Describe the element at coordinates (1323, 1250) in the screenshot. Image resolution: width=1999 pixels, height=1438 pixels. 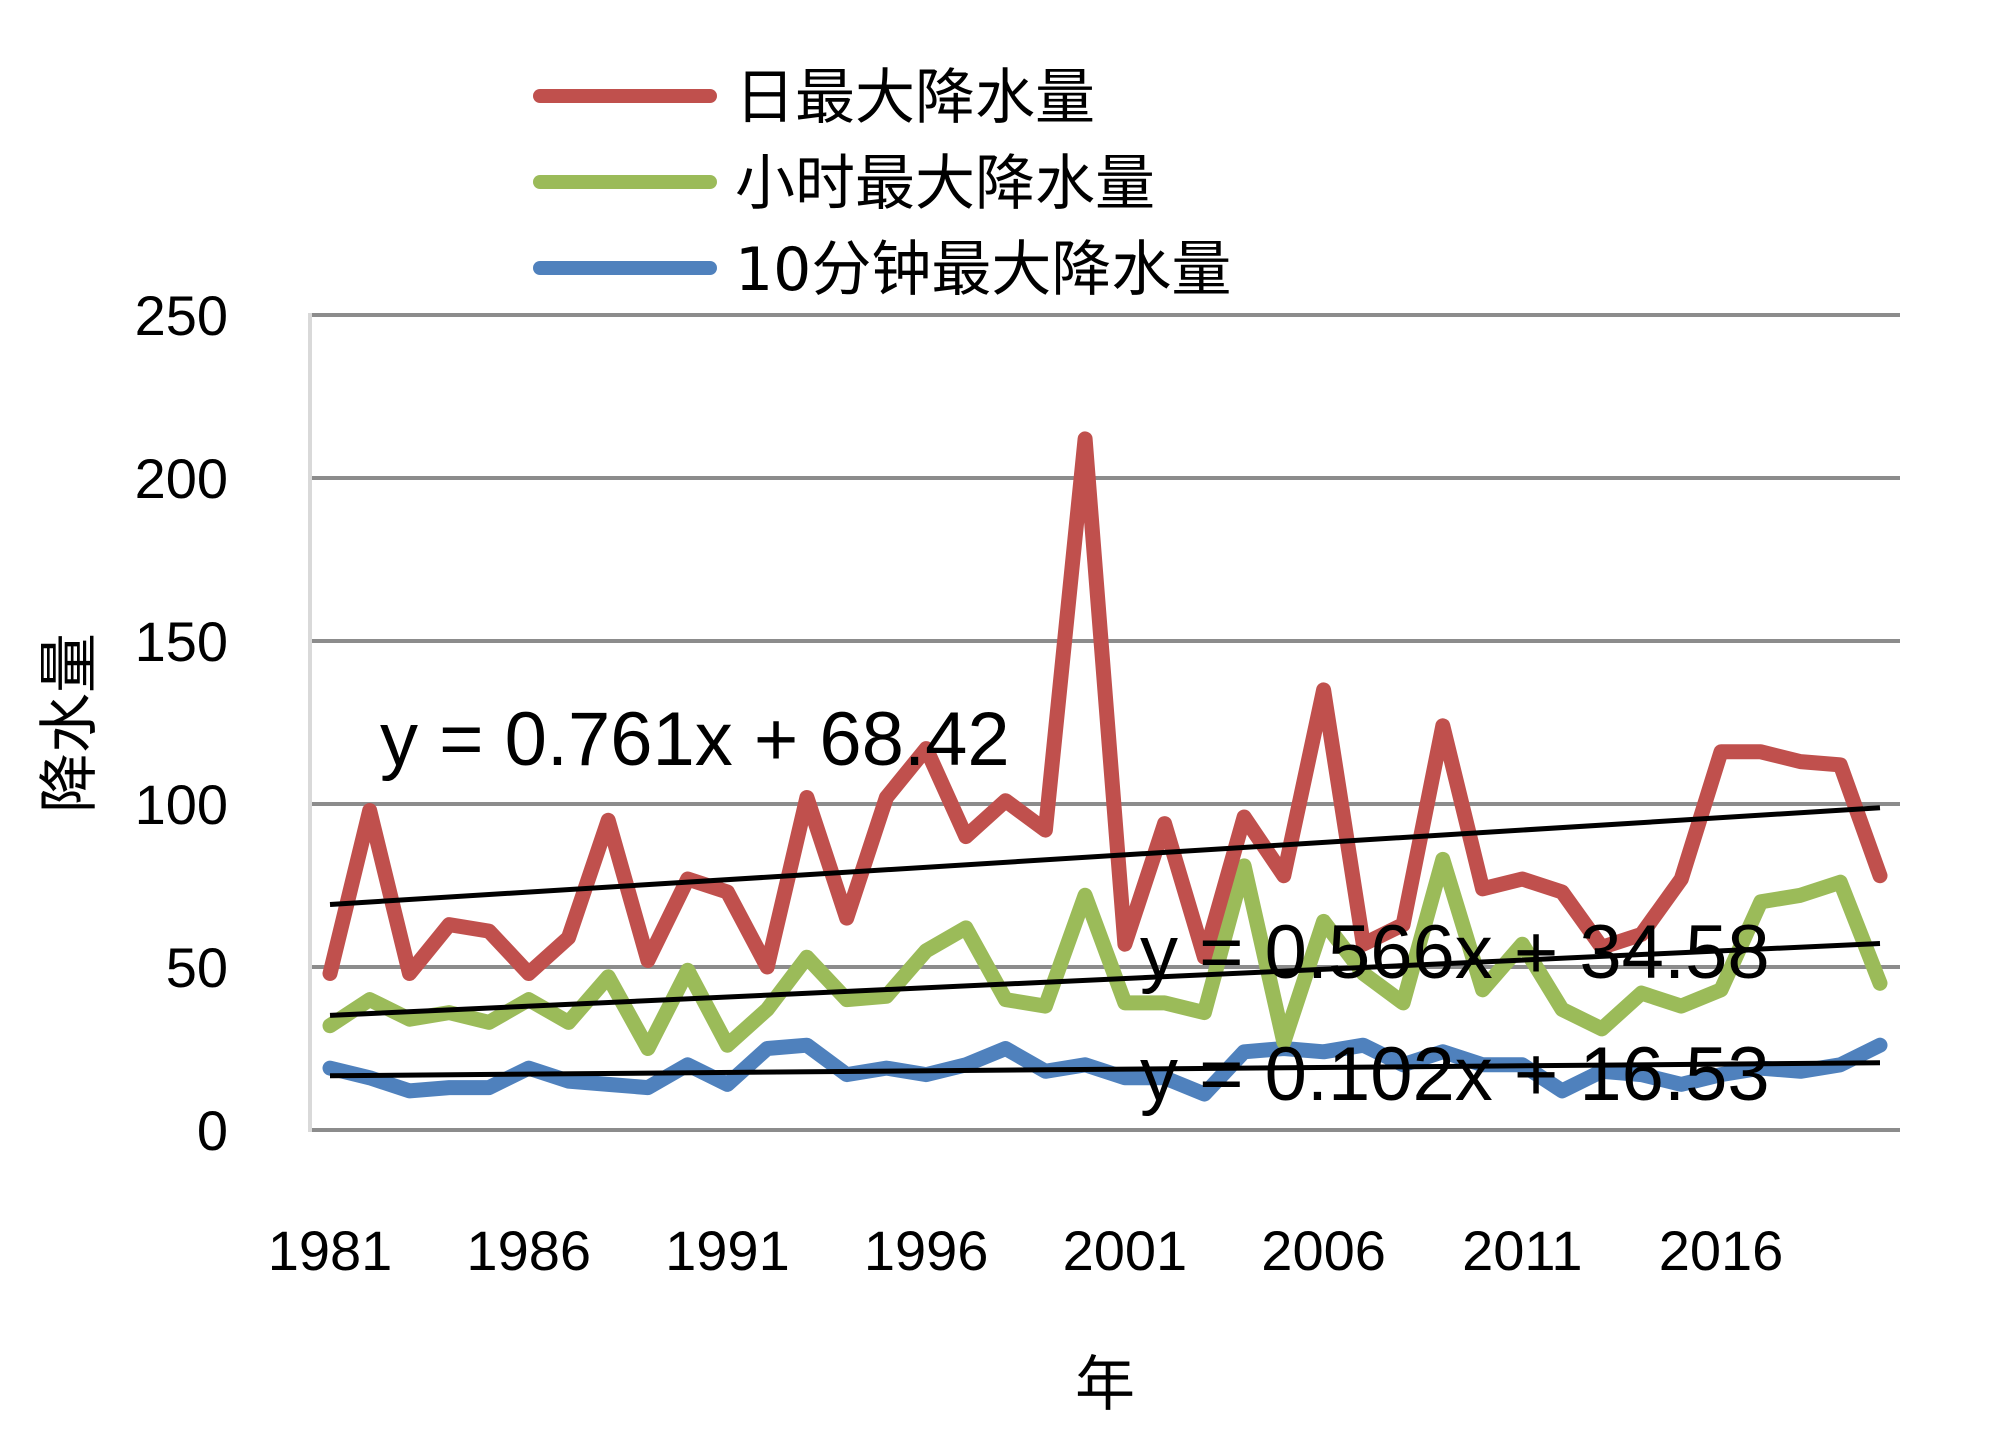
I see `x-tick-label: 2006` at that location.